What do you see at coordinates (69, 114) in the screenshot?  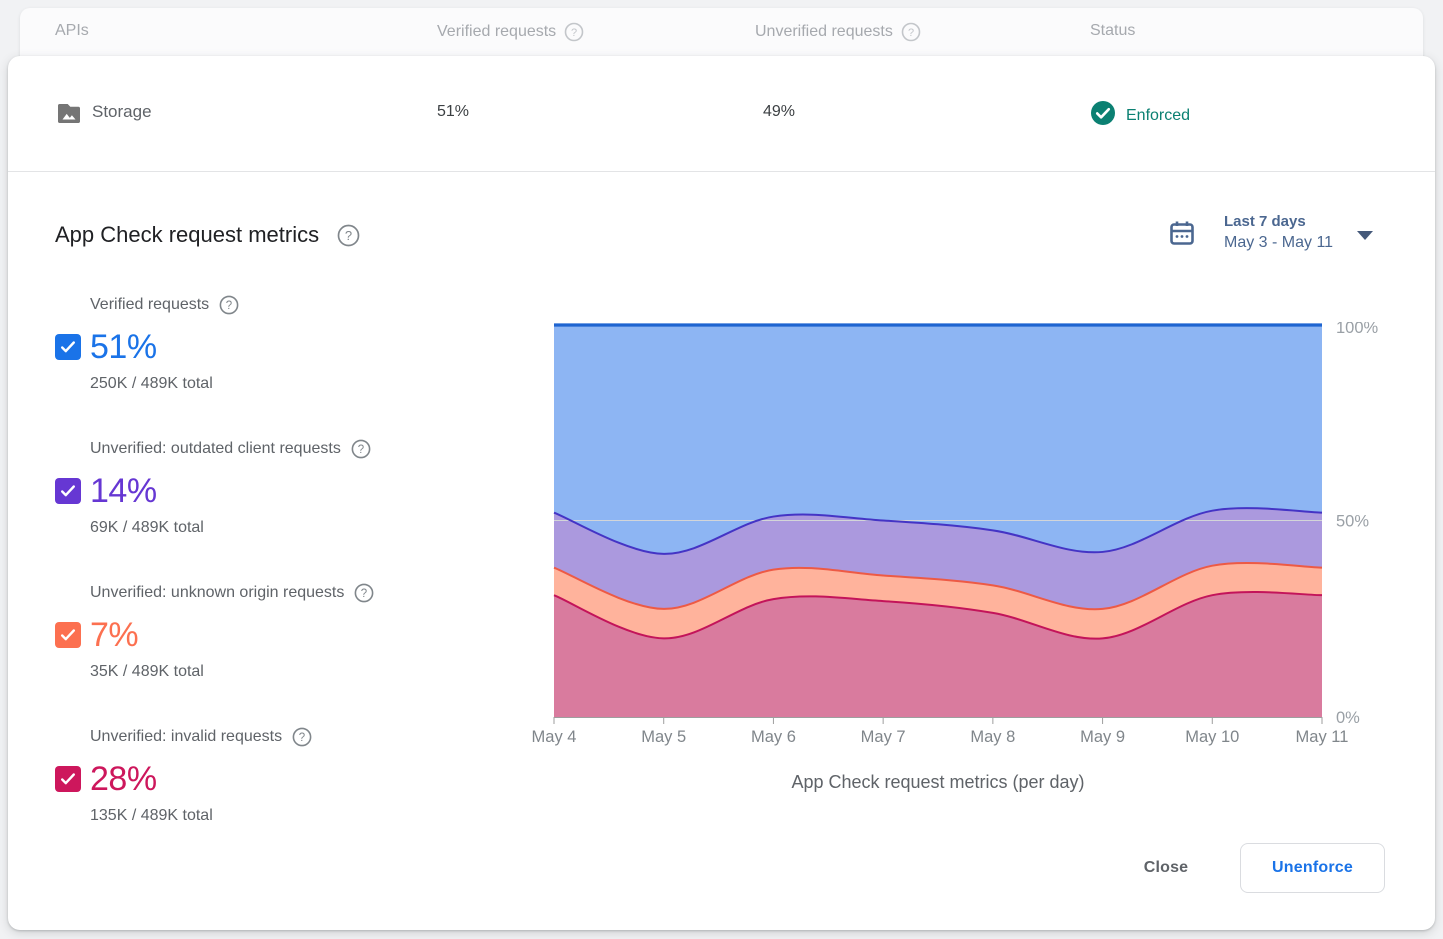 I see `storage-folder-icon` at bounding box center [69, 114].